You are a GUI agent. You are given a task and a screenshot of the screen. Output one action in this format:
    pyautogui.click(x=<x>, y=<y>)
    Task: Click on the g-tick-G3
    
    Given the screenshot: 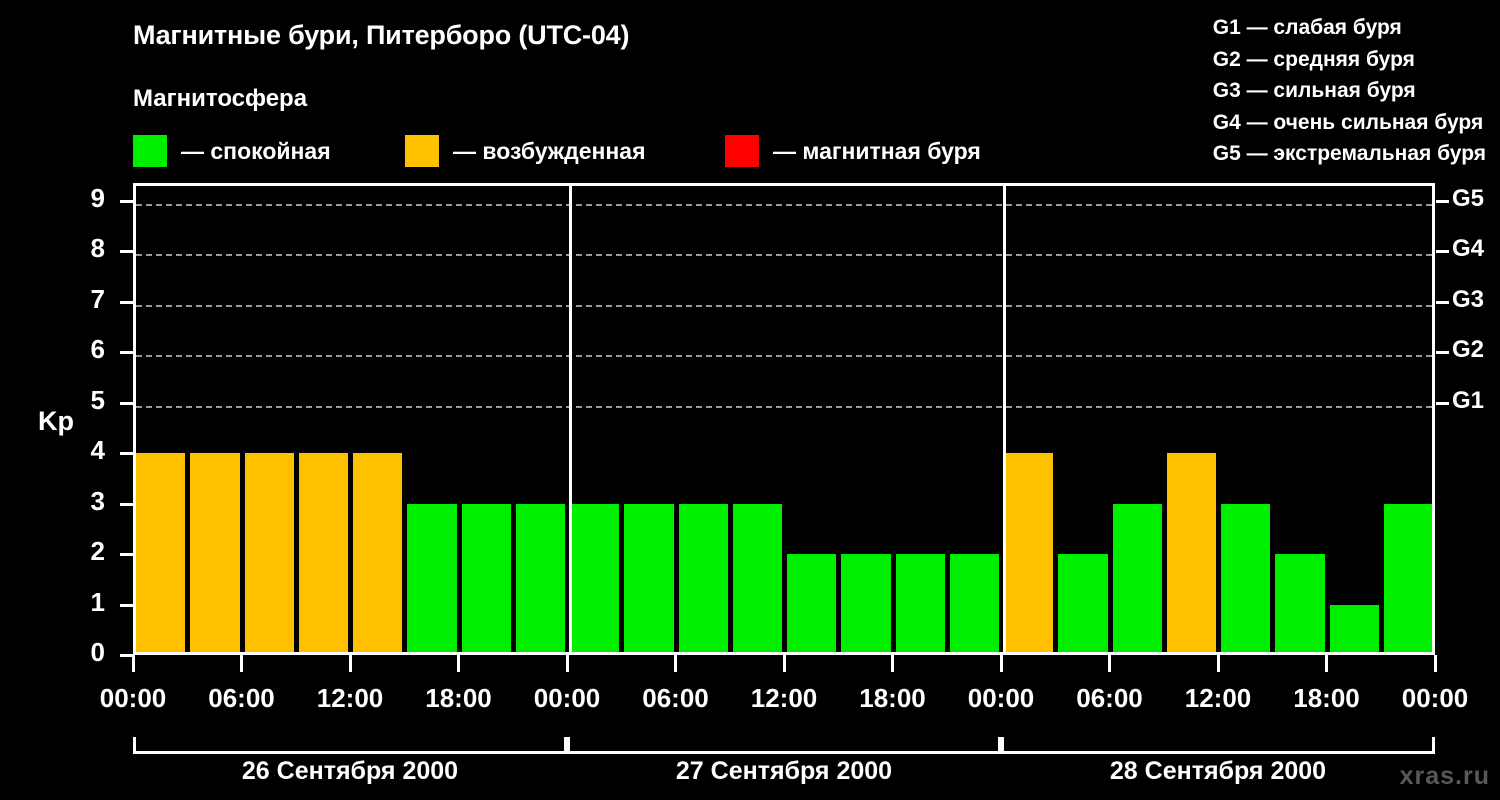 What is the action you would take?
    pyautogui.click(x=1442, y=302)
    